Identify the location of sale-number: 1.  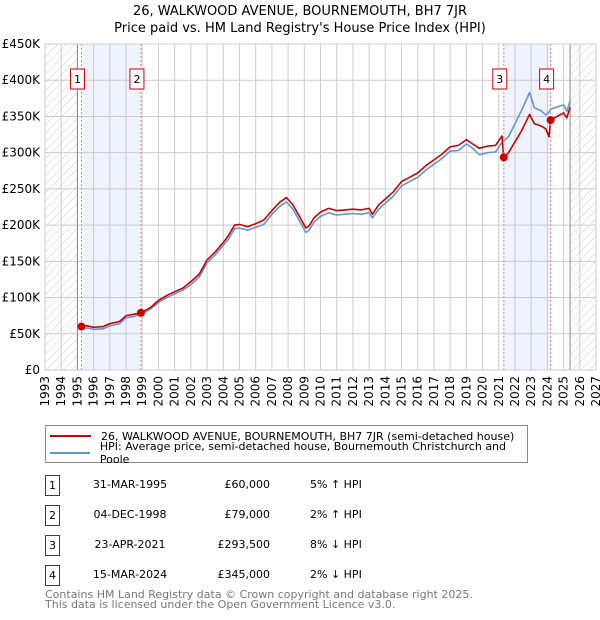
(52, 485).